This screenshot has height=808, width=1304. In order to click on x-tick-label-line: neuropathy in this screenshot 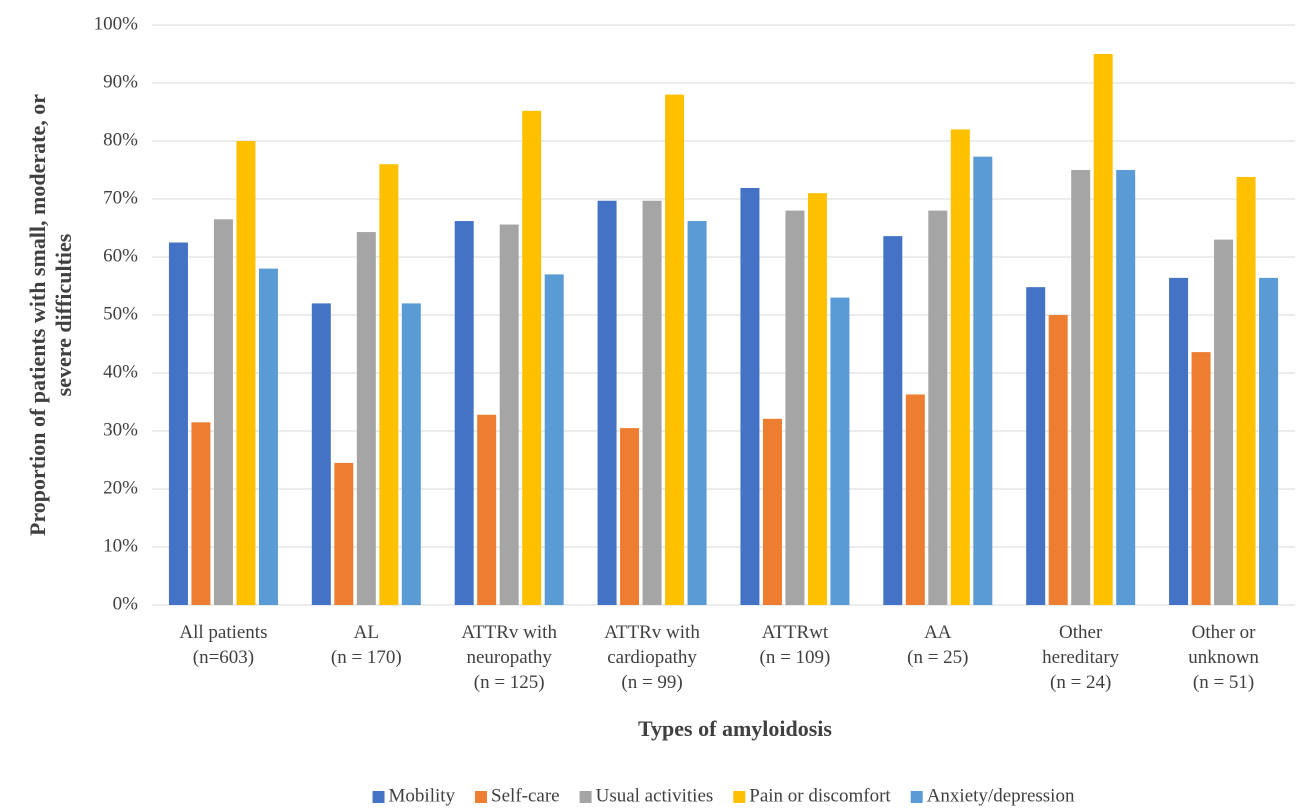, I will do `click(509, 657)`.